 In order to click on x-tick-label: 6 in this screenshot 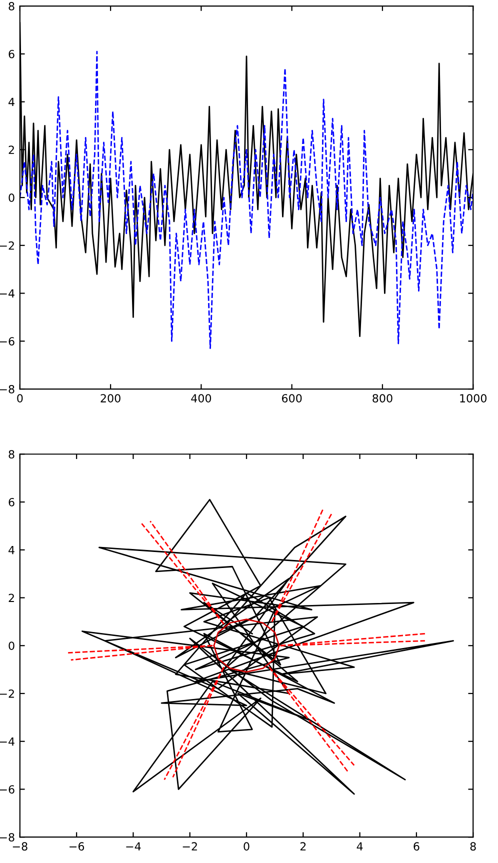, I will do `click(417, 846)`.